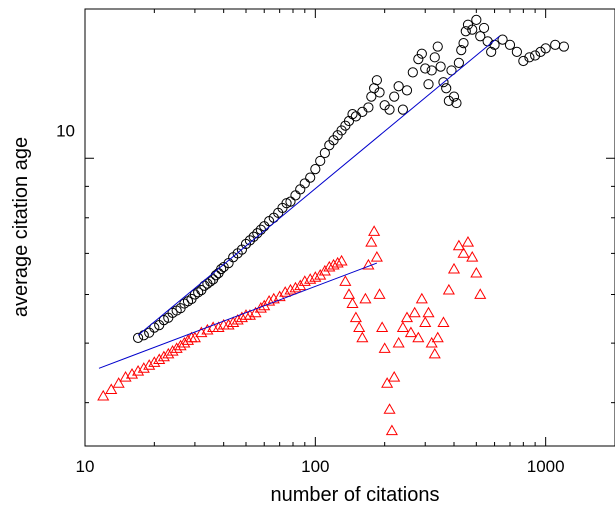 The image size is (615, 508). Describe the element at coordinates (315, 466) in the screenshot. I see `x-tick-label: 100` at that location.